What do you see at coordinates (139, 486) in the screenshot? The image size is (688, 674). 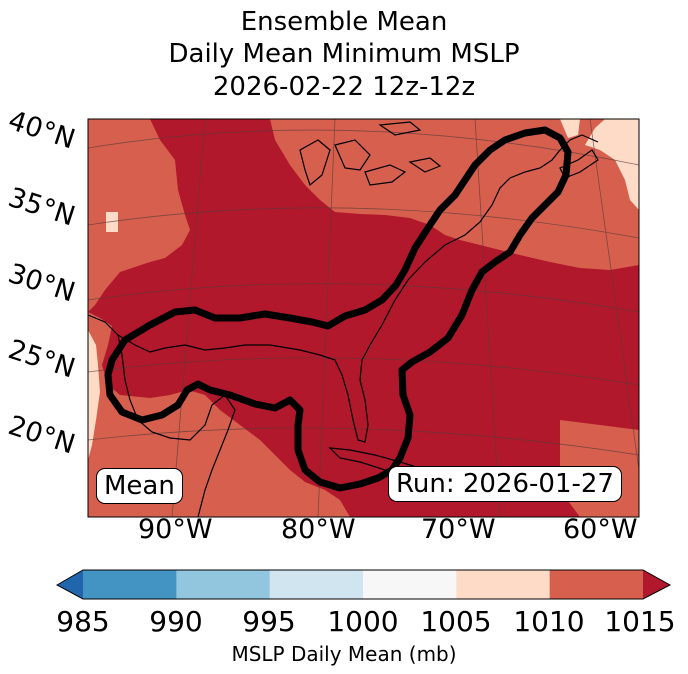 I see `mean-label-box: Mean` at bounding box center [139, 486].